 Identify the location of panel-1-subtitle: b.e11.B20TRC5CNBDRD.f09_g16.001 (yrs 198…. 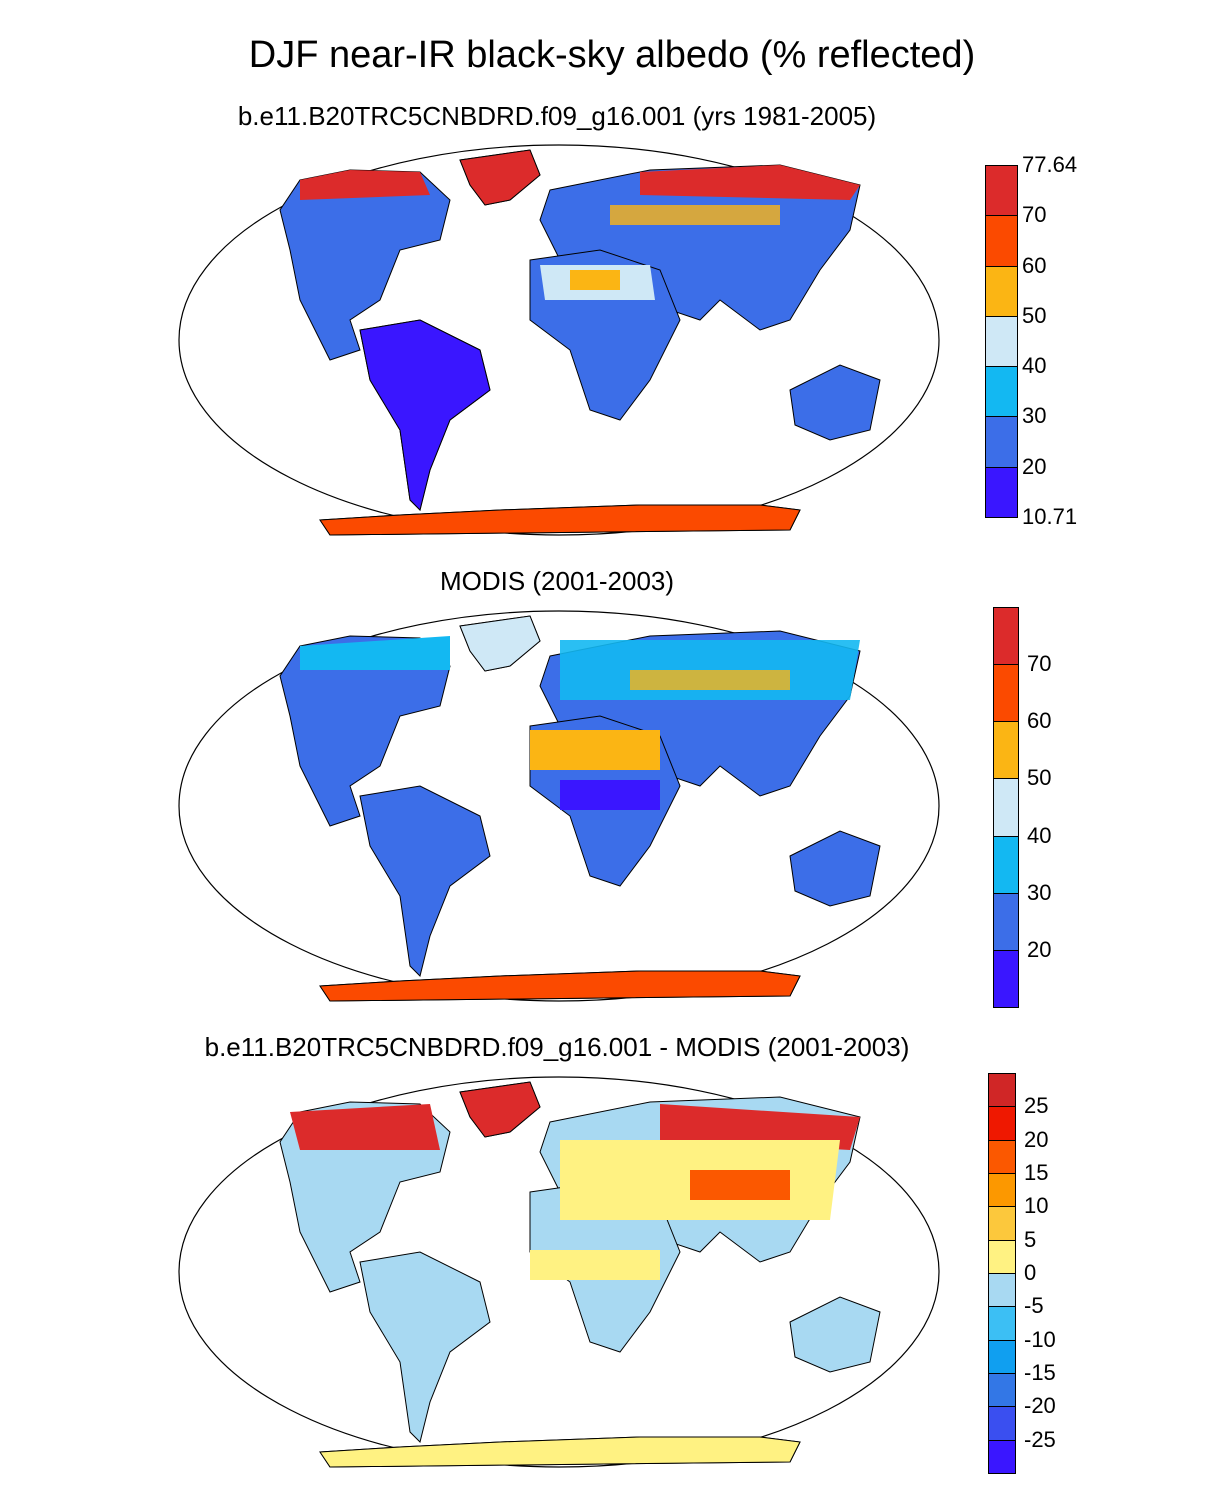
(557, 116).